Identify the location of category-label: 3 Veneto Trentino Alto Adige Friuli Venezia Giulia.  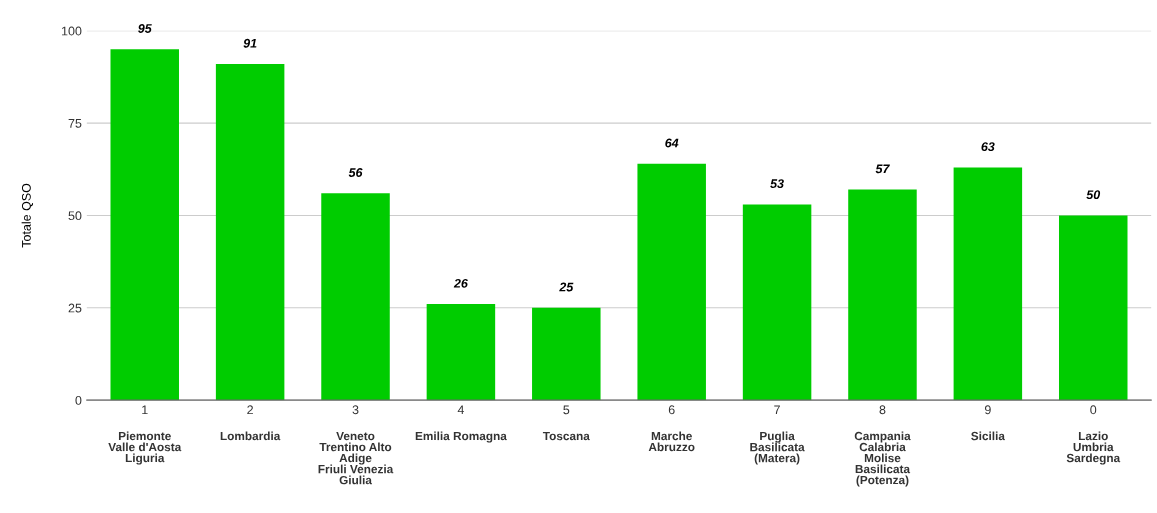
(356, 445).